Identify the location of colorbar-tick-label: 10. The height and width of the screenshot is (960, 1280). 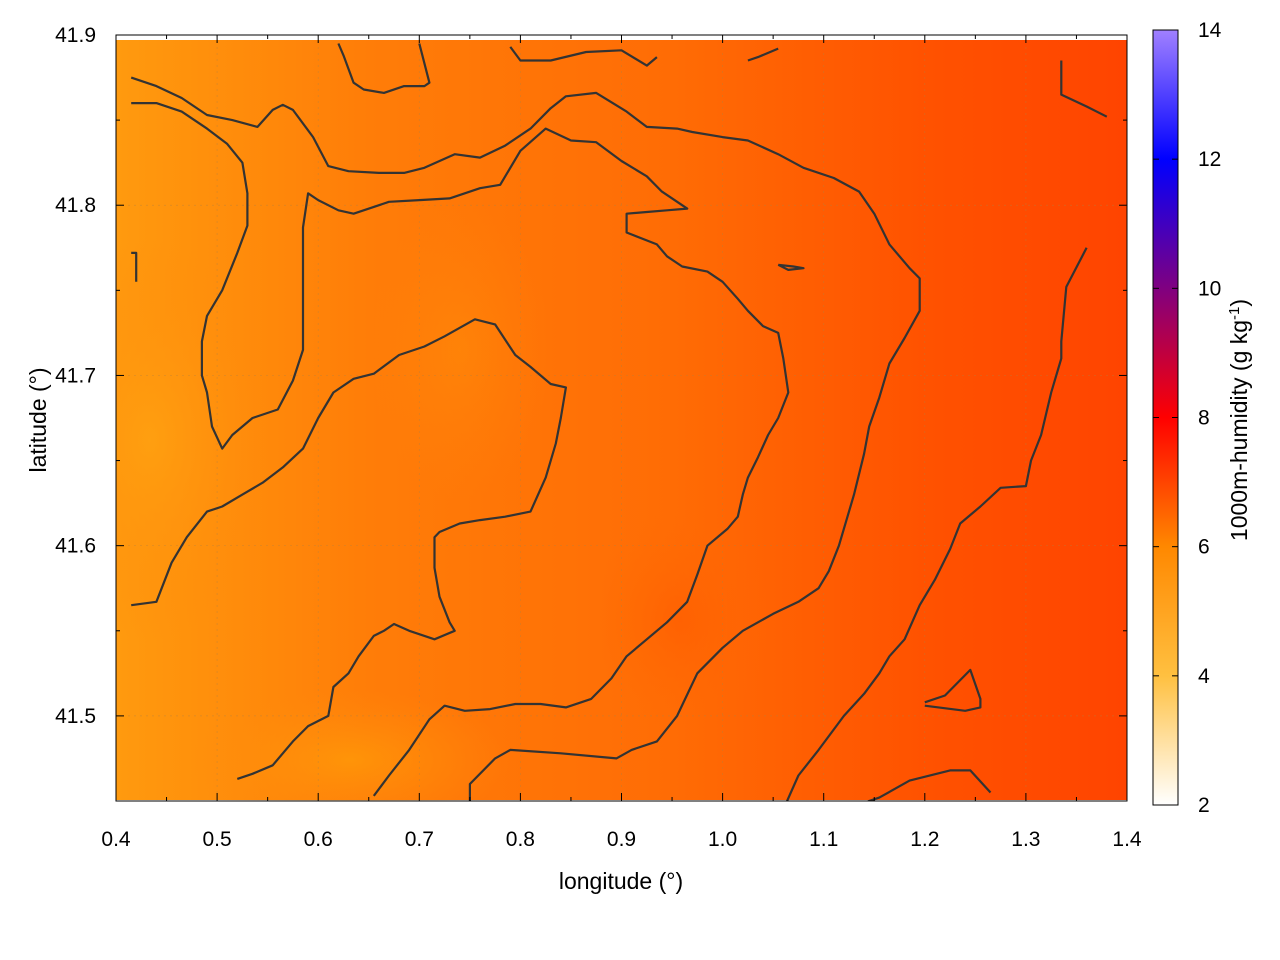
(1209, 288).